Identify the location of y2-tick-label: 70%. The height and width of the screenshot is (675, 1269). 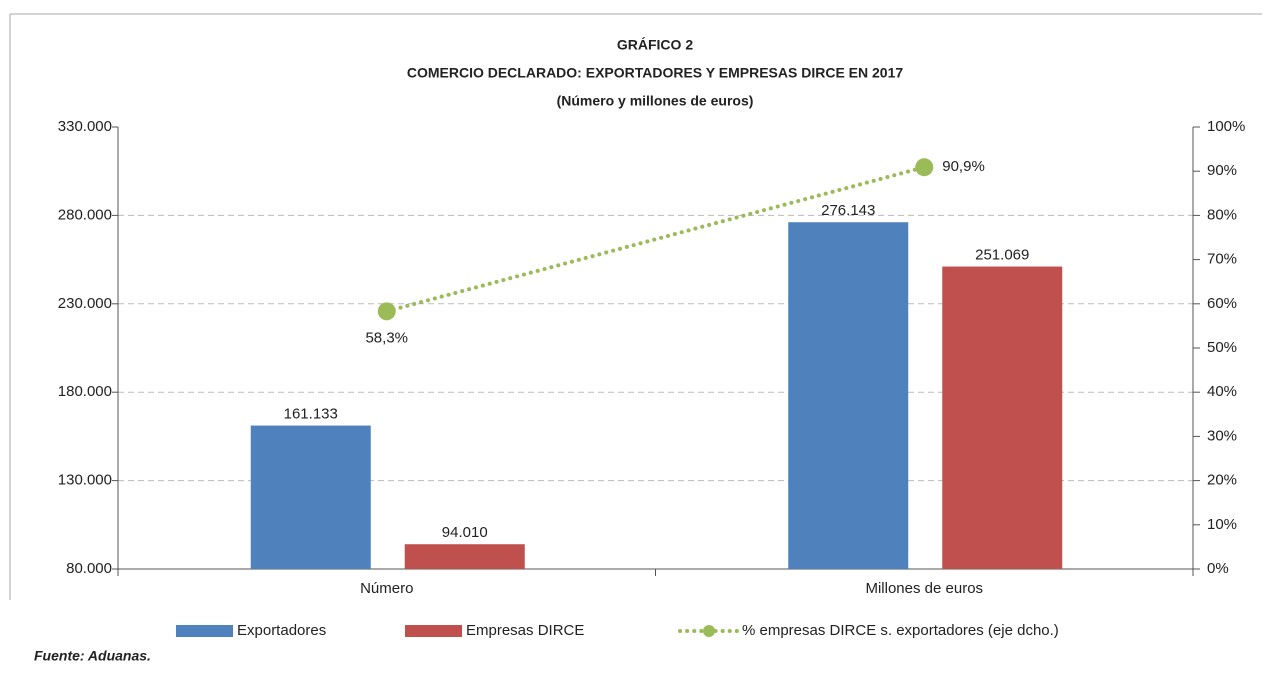
(1222, 259).